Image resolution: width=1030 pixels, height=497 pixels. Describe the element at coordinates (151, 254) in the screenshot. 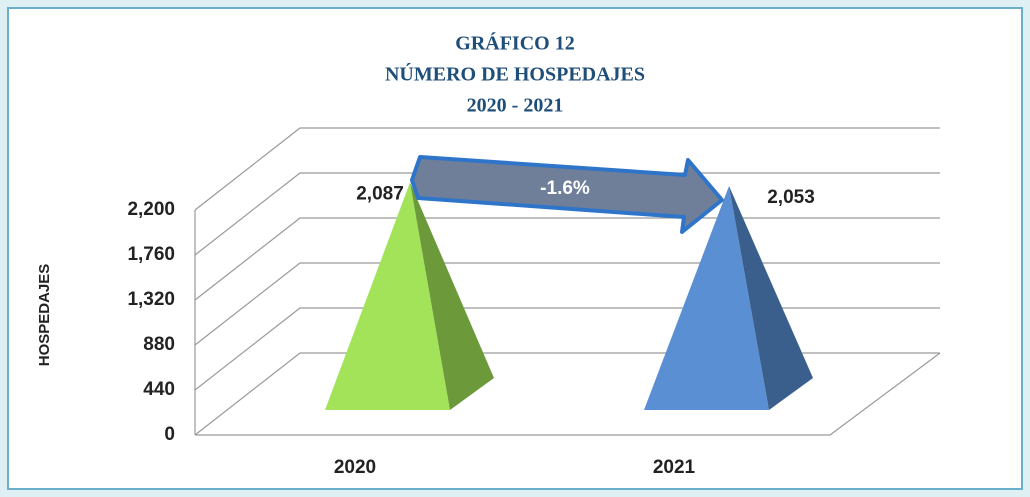

I see `y-tick-label: 1,760` at that location.